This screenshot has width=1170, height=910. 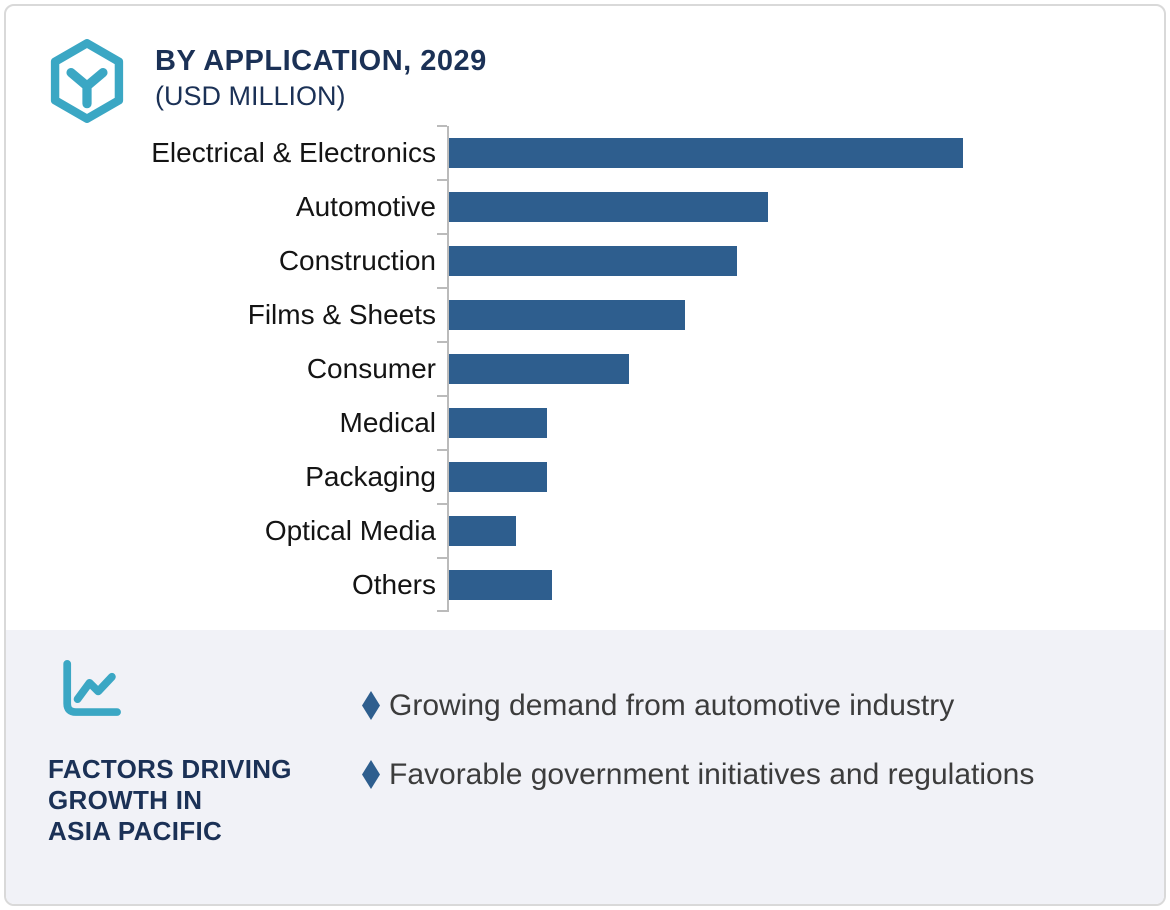 I want to click on factors-heading-line: GROWTH IN, so click(x=125, y=800).